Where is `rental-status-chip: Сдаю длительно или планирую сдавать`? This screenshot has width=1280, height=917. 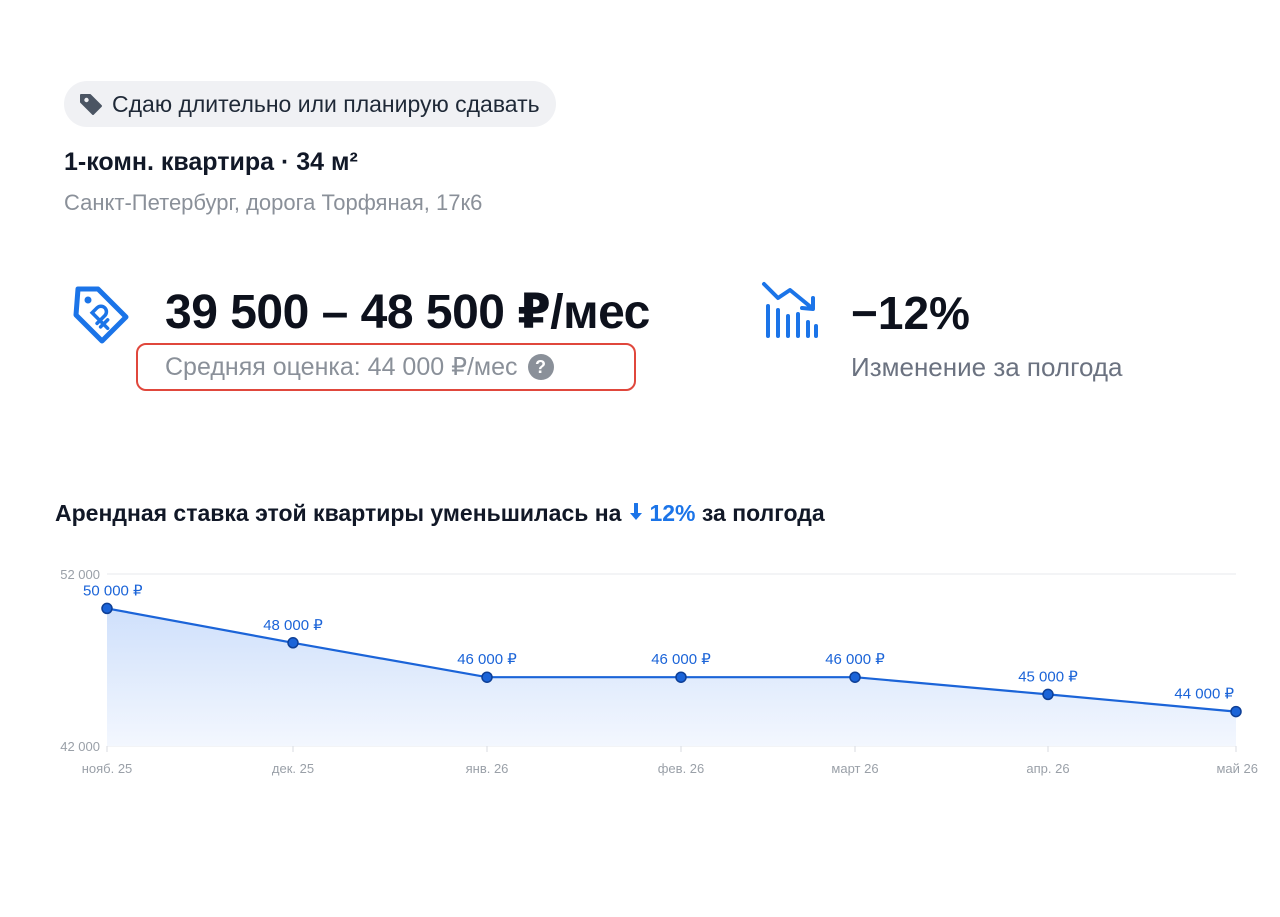 rental-status-chip: Сдаю длительно или планирую сдавать is located at coordinates (310, 104).